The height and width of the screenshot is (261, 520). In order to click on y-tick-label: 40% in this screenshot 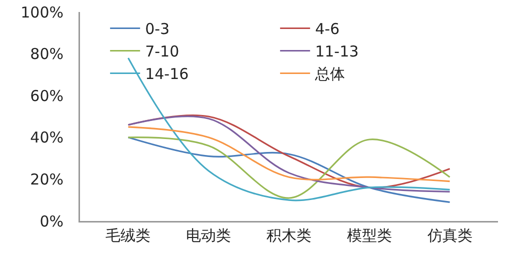, I will do `click(47, 137)`.